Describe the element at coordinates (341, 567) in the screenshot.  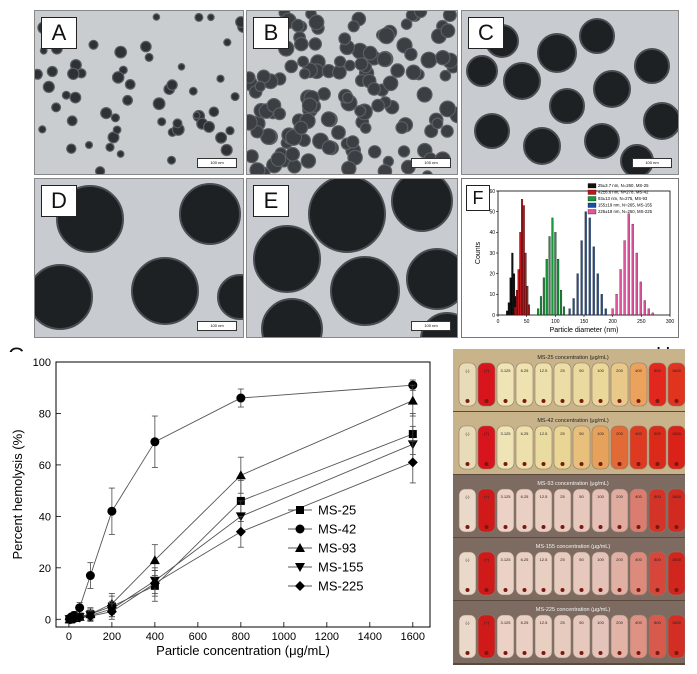
I see `legend-label: MS-155` at that location.